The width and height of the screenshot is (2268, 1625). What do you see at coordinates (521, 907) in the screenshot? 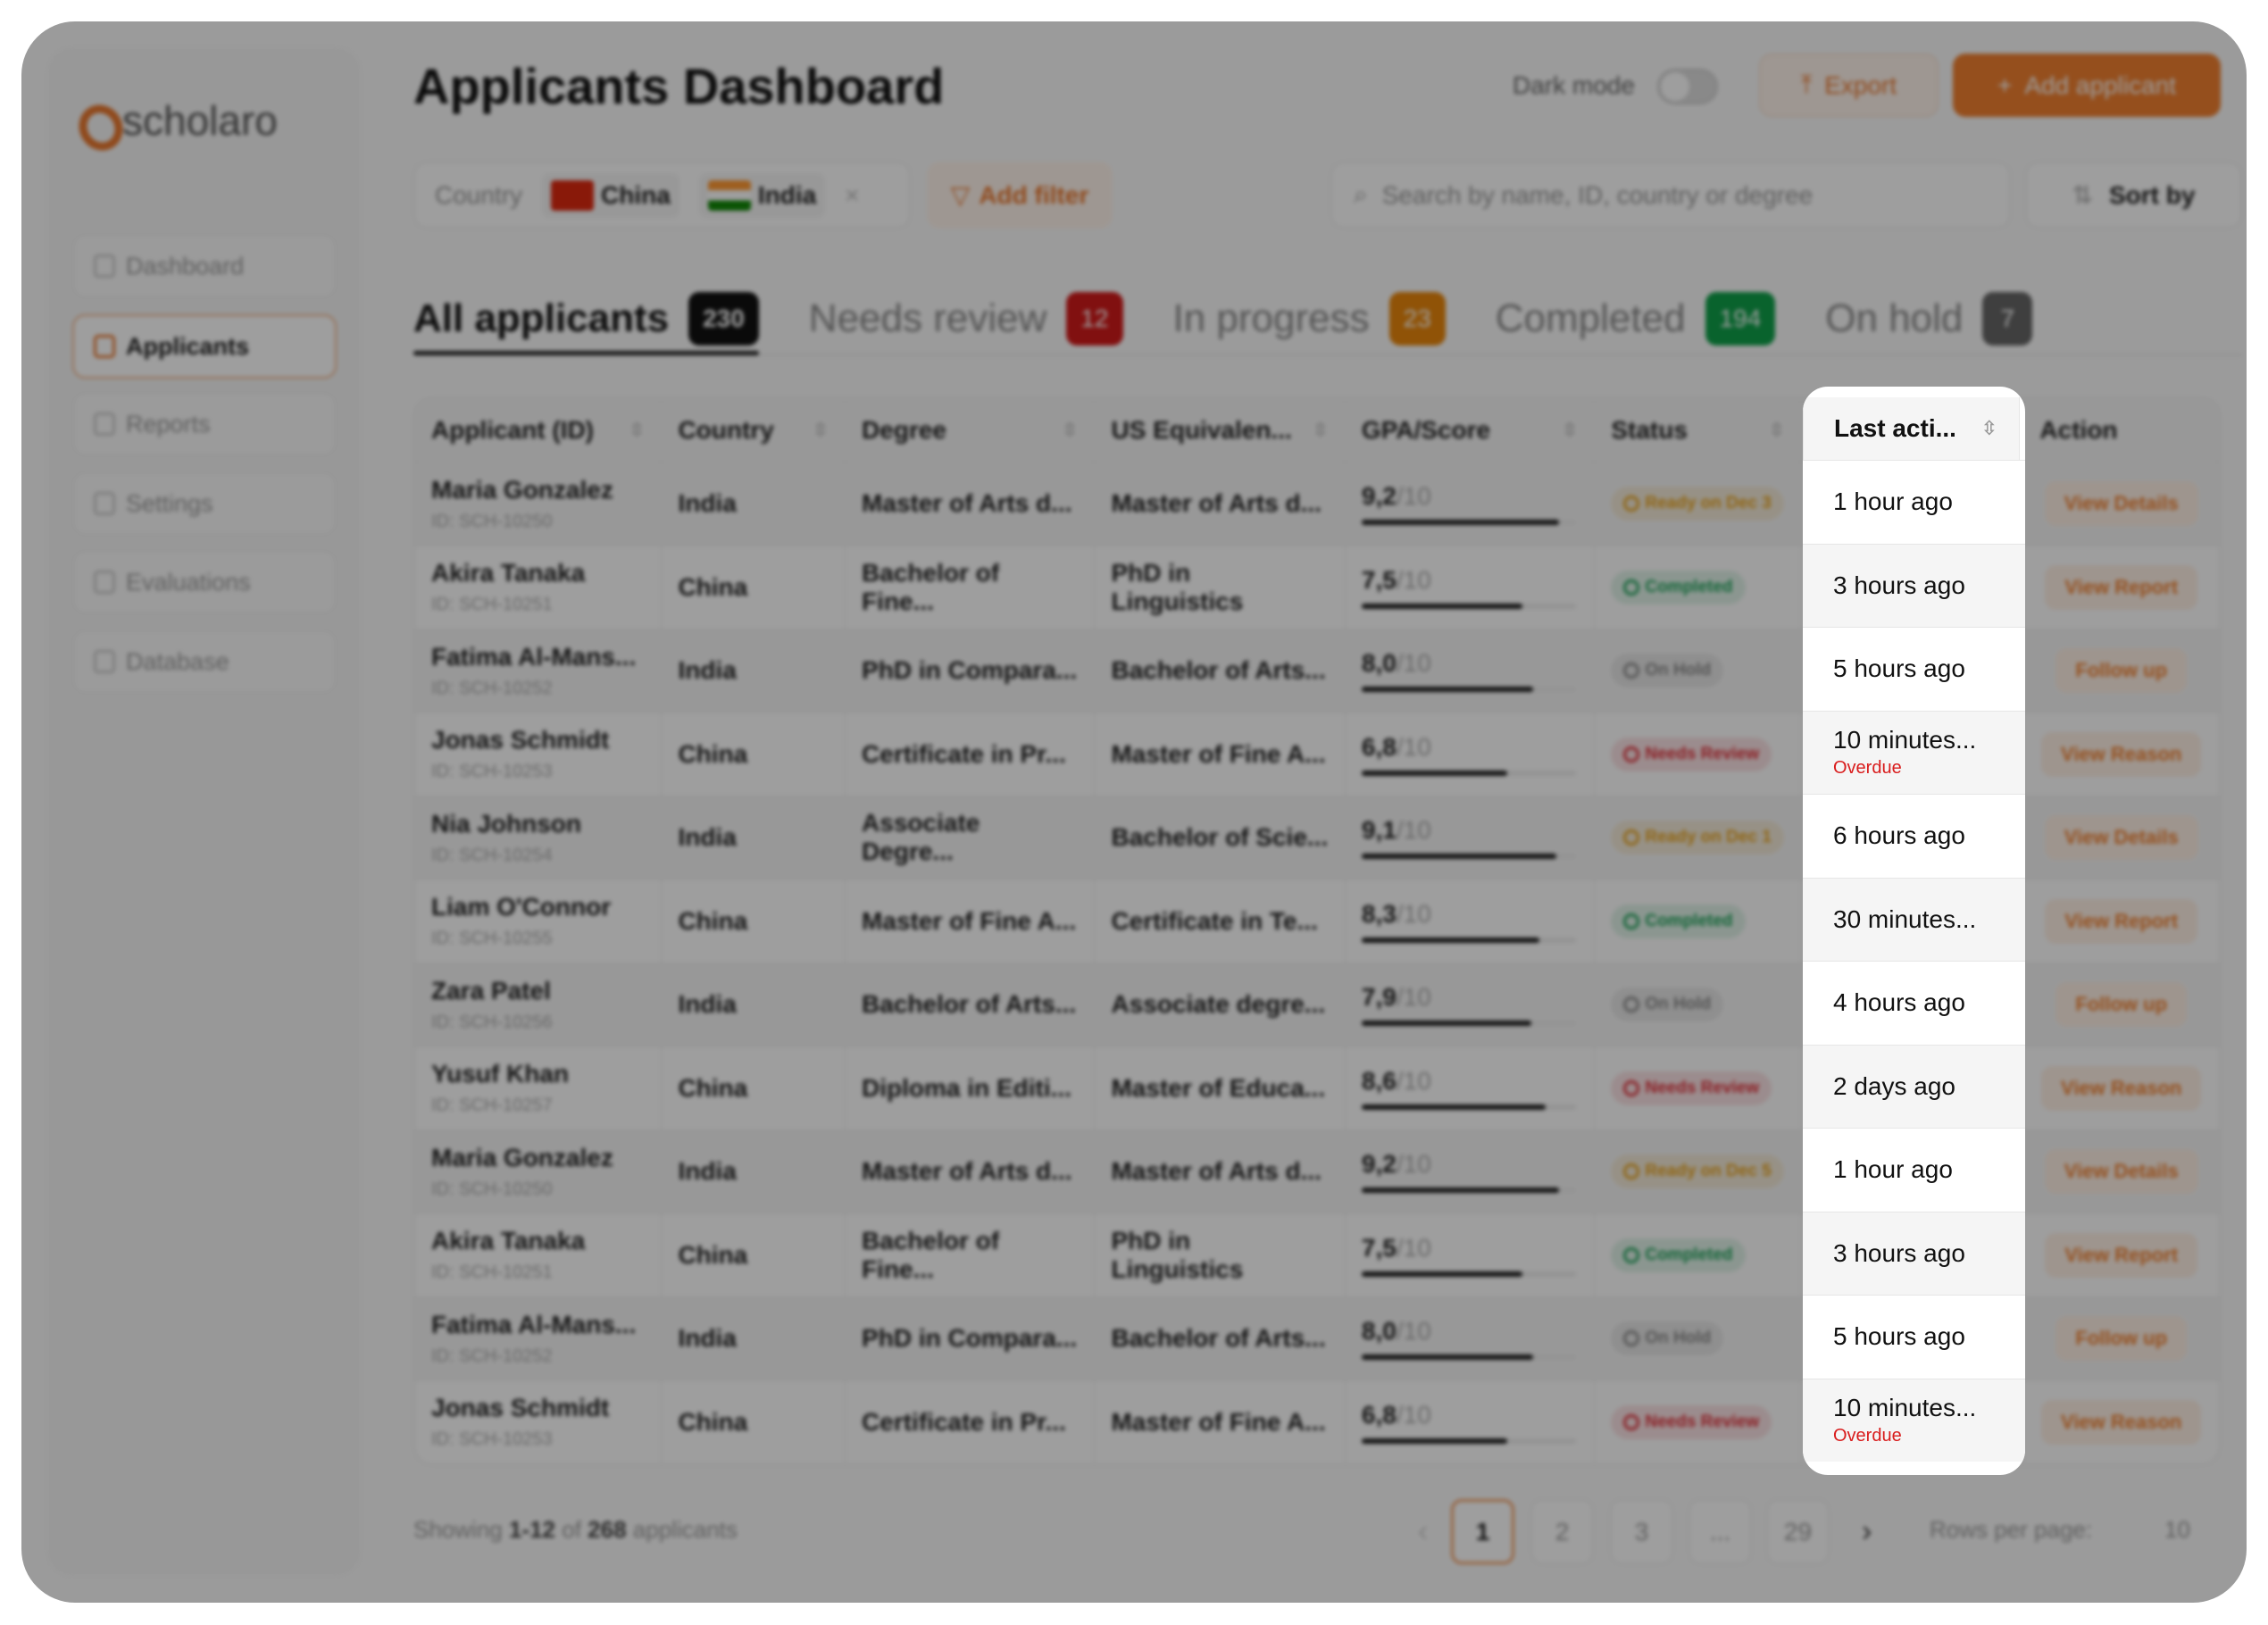
I see `applicant-name: Liam O'Connor` at bounding box center [521, 907].